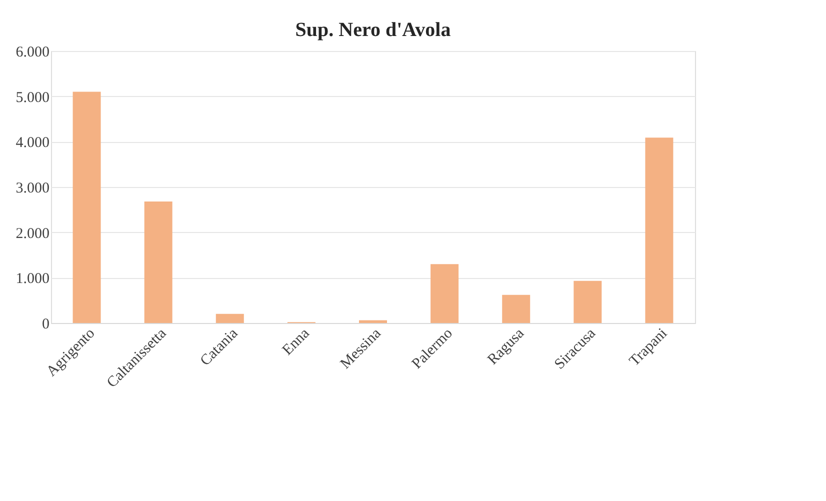 The width and height of the screenshot is (826, 501). Describe the element at coordinates (33, 98) in the screenshot. I see `y-tick-label: 5.000` at that location.